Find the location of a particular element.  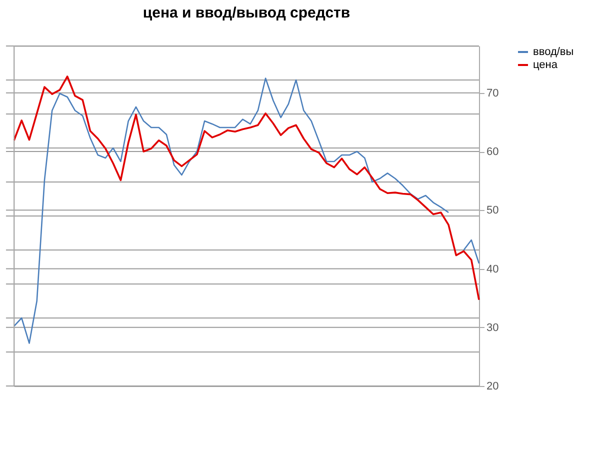

chart-title: цена и ввод/вывод средств is located at coordinates (246, 13).